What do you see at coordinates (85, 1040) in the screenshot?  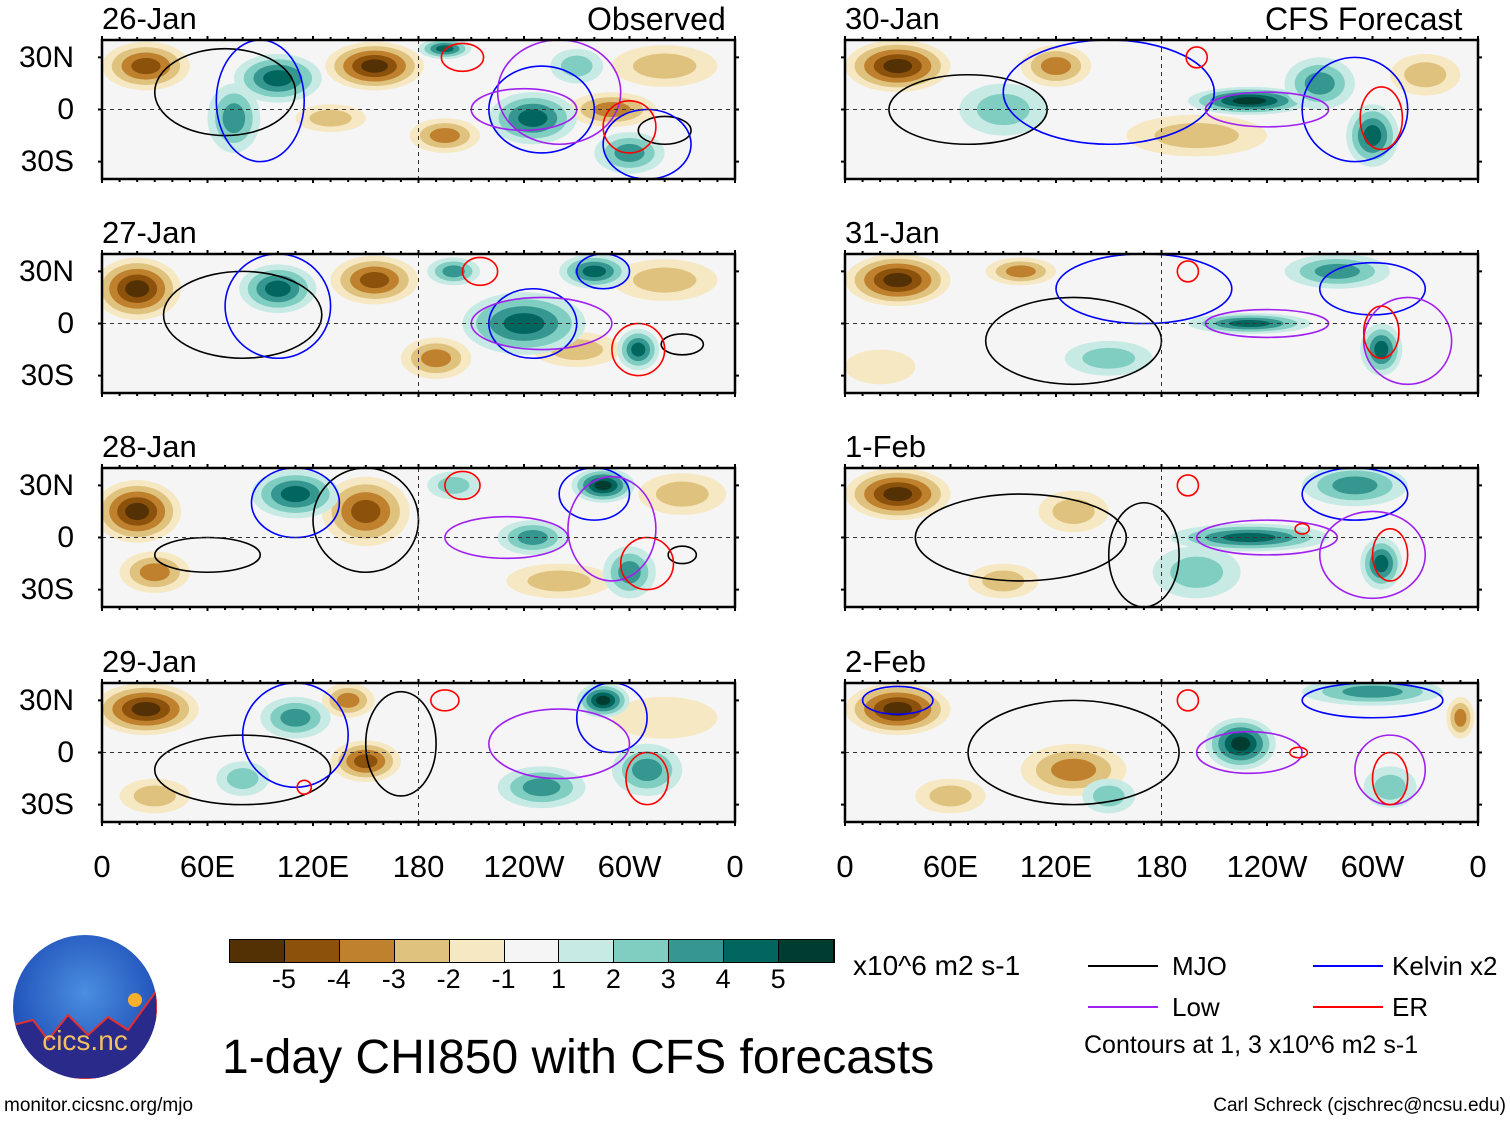 I see `logo-text: cics.nc` at bounding box center [85, 1040].